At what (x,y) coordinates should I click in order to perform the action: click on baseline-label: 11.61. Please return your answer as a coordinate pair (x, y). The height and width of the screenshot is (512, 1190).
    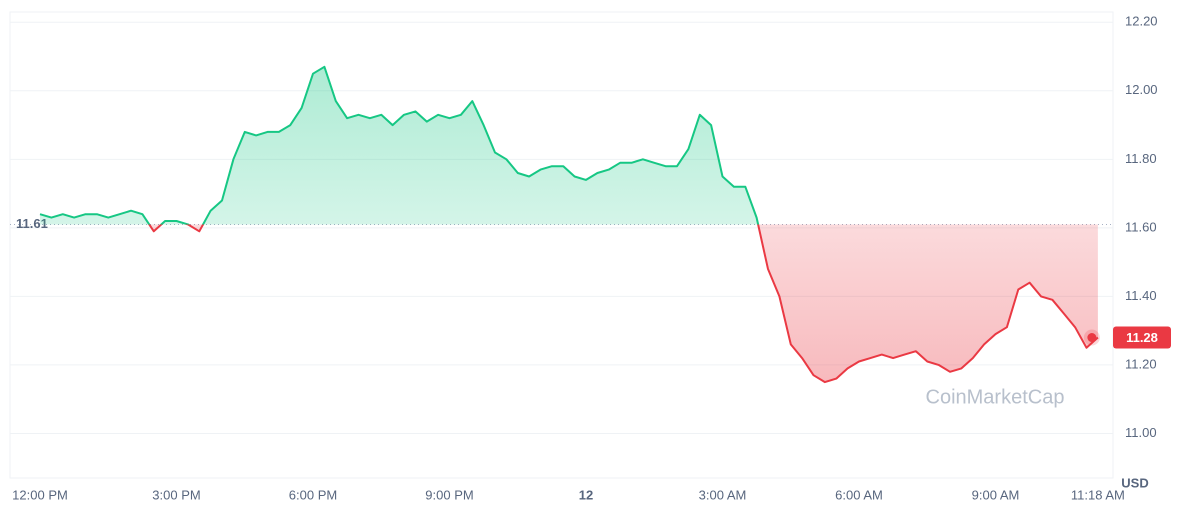
    Looking at the image, I should click on (32, 223).